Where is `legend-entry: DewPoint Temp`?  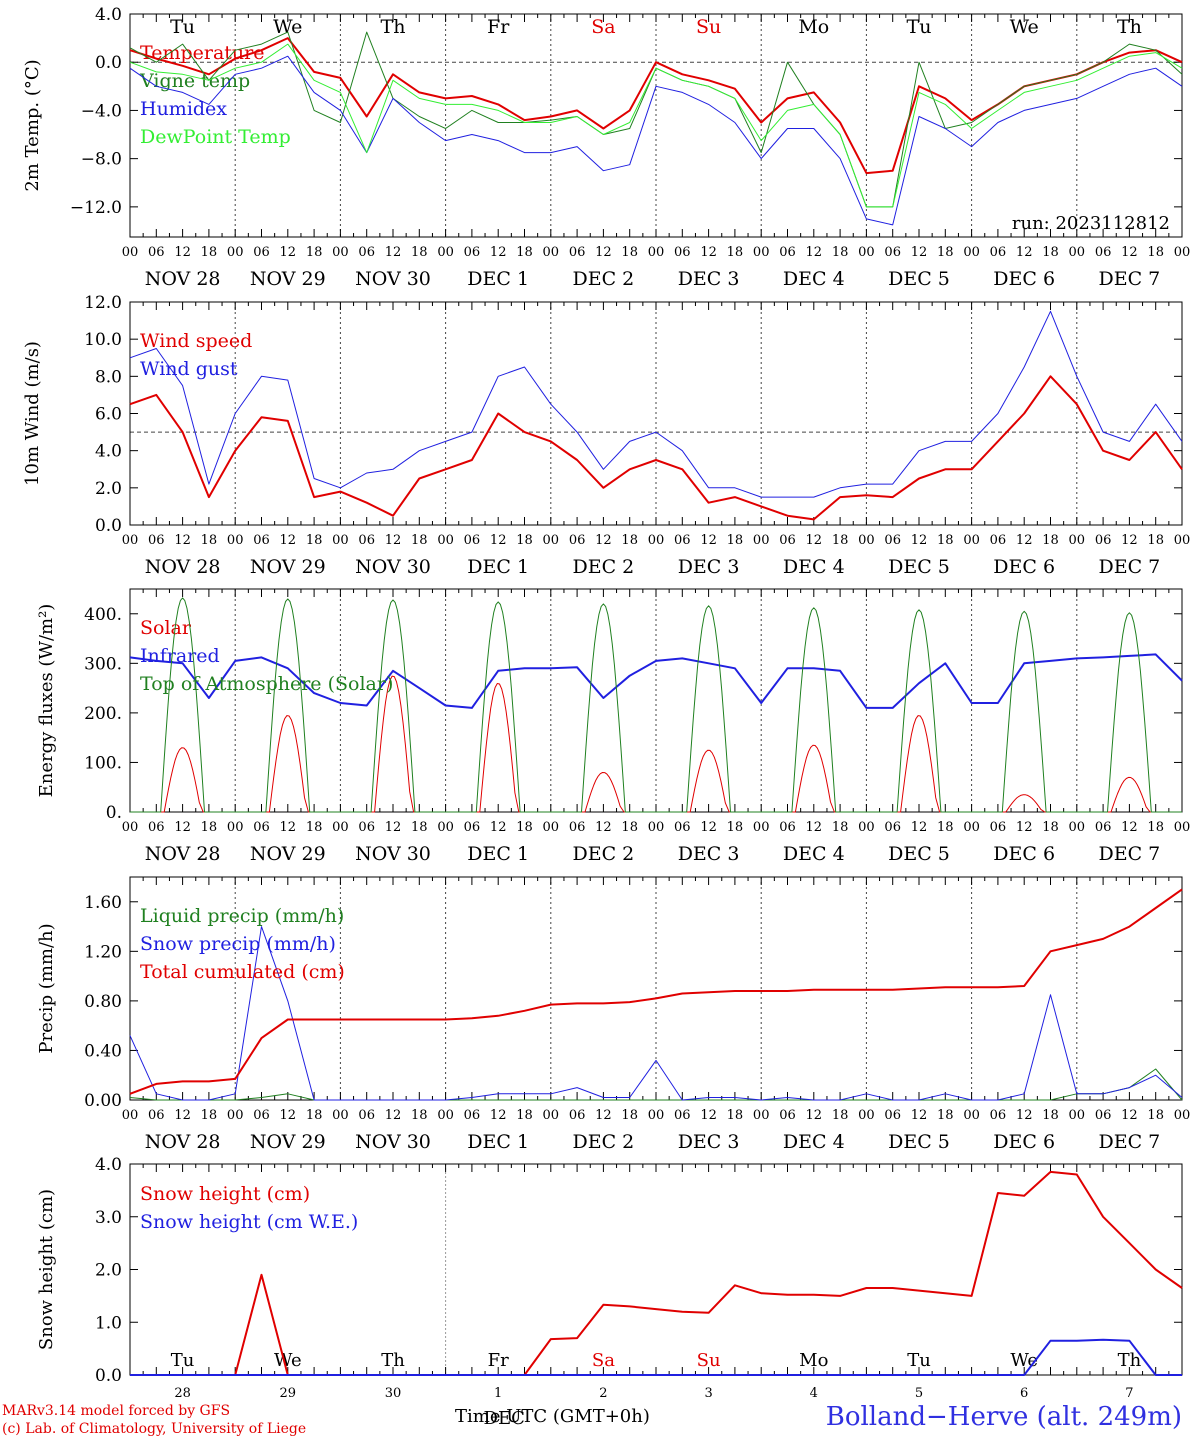
legend-entry: DewPoint Temp is located at coordinates (215, 137).